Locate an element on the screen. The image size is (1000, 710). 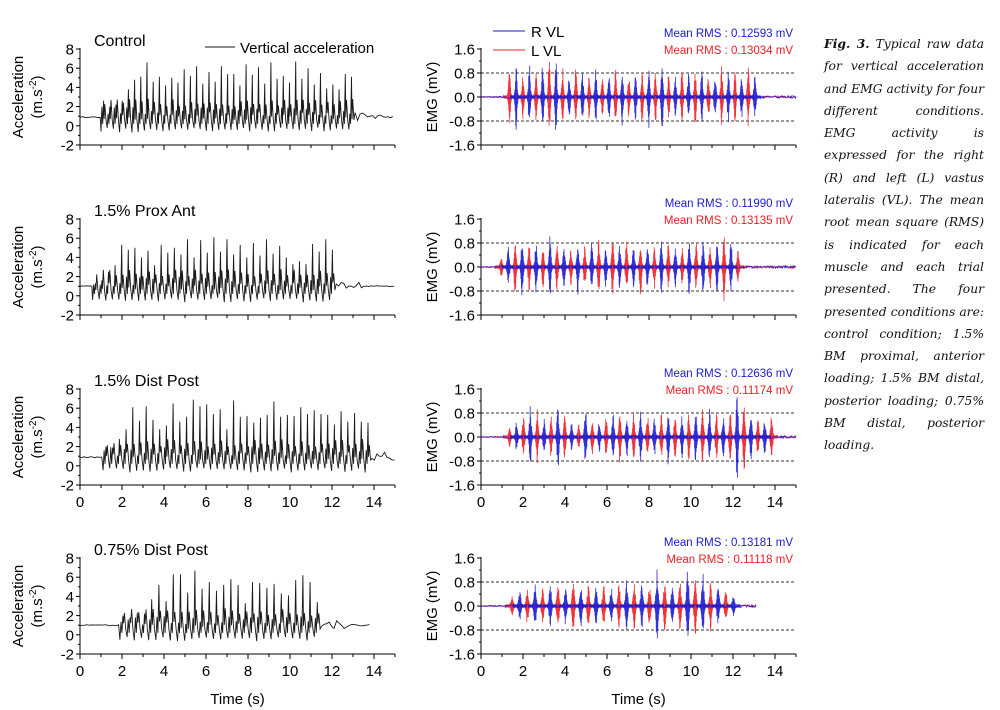
y-tick-label: 0.0 is located at coordinates (464, 607).